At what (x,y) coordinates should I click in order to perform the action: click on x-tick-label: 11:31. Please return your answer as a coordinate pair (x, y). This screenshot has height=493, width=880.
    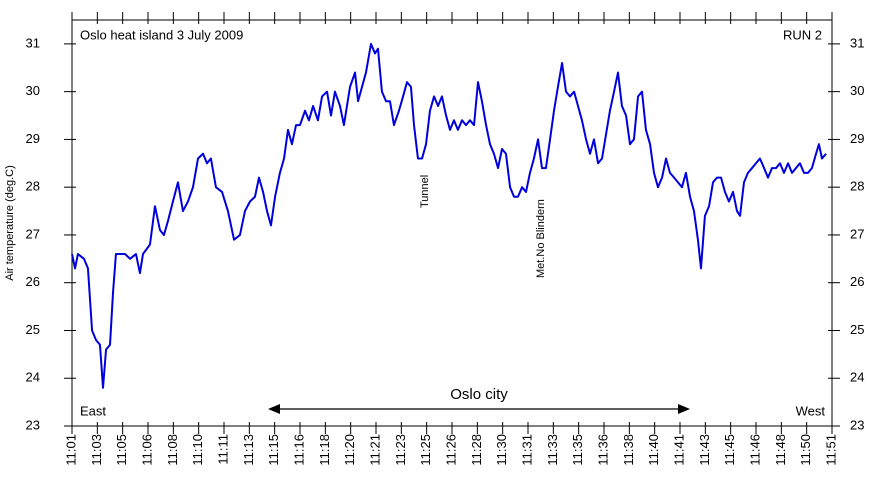
    Looking at the image, I should click on (526, 450).